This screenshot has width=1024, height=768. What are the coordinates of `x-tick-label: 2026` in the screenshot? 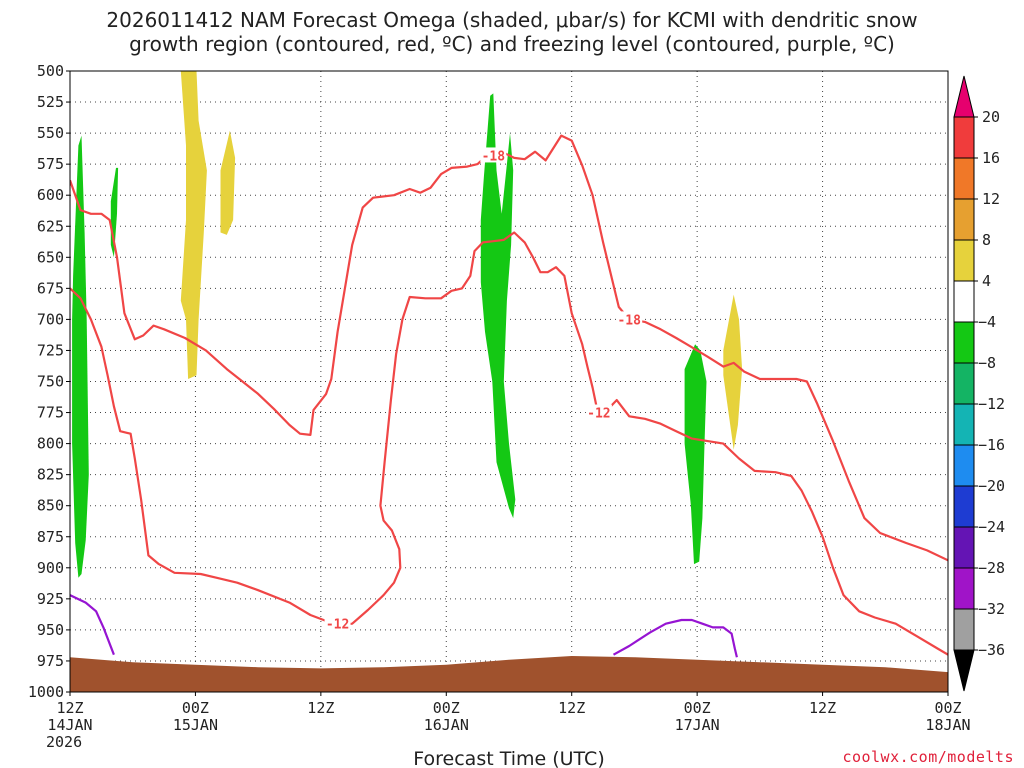 It's located at (64, 742).